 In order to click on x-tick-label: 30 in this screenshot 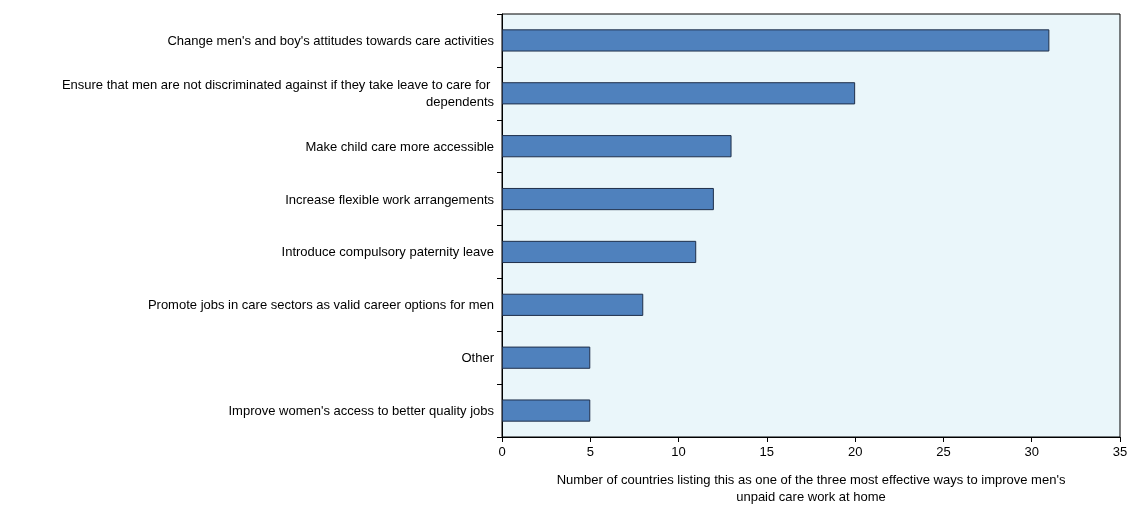, I will do `click(1031, 451)`.